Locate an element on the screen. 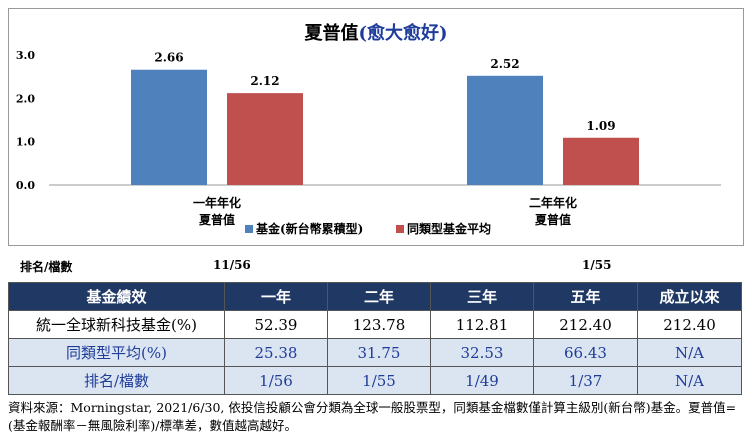 This screenshot has height=438, width=750. bar-data-label: 2.52 is located at coordinates (504, 64).